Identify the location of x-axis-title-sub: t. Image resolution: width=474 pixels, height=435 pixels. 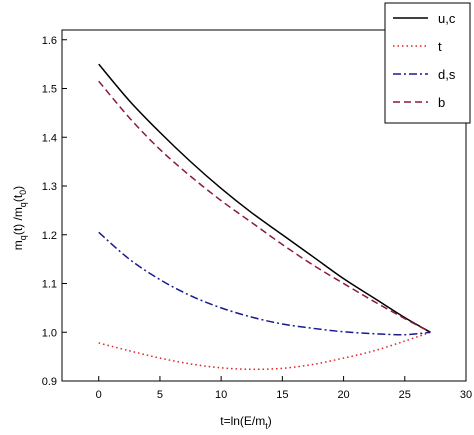
(266, 426).